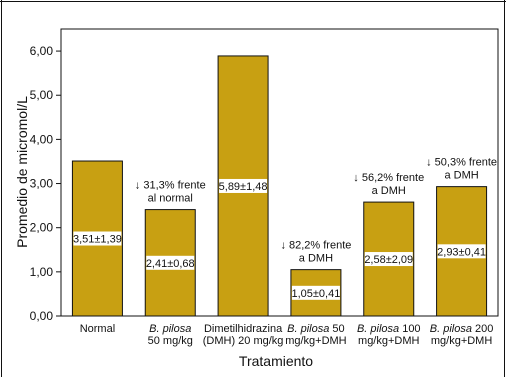  What do you see at coordinates (170, 199) in the screenshot?
I see `bar-annotation: al normal` at bounding box center [170, 199].